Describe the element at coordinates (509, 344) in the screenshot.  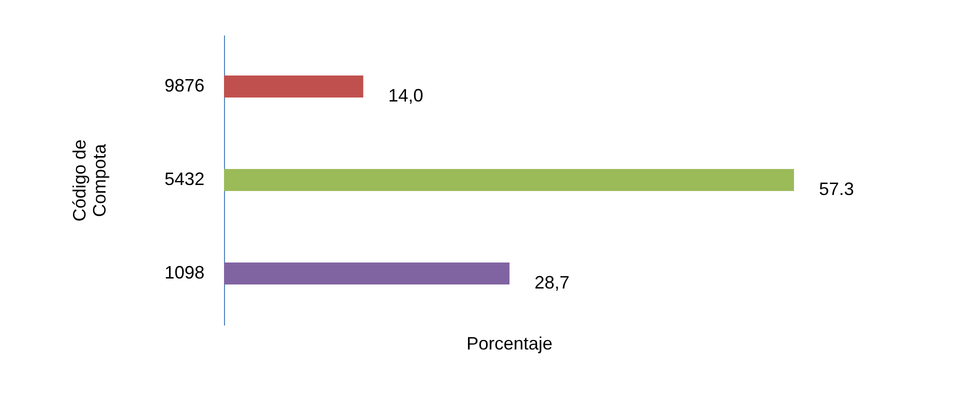
I see `x-axis-title: Porcentaje` at that location.